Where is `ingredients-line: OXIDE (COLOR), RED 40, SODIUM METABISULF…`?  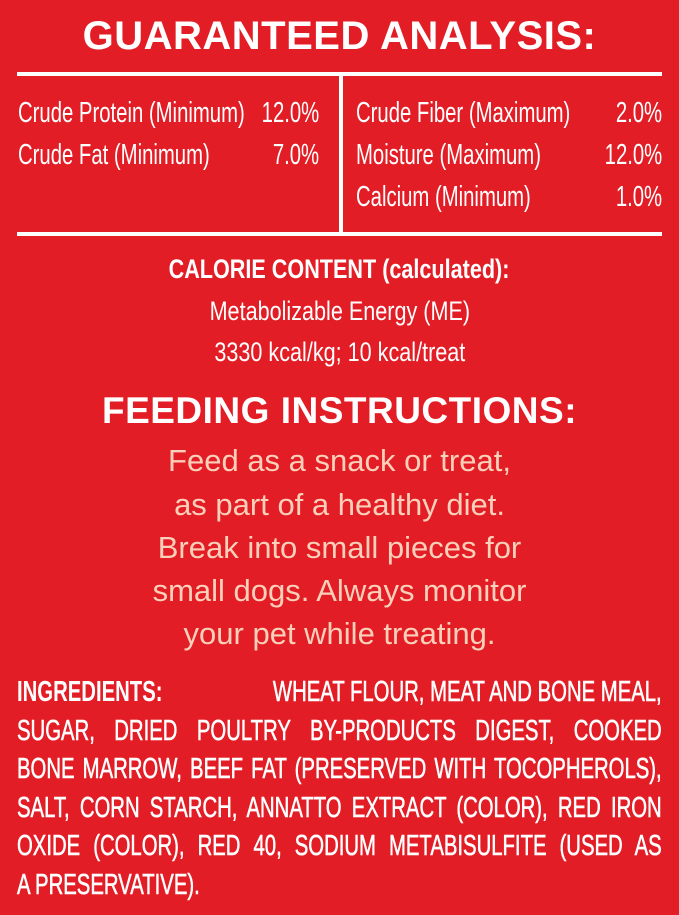
ingredients-line: OXIDE (COLOR), RED 40, SODIUM METABISULF… is located at coordinates (339, 846).